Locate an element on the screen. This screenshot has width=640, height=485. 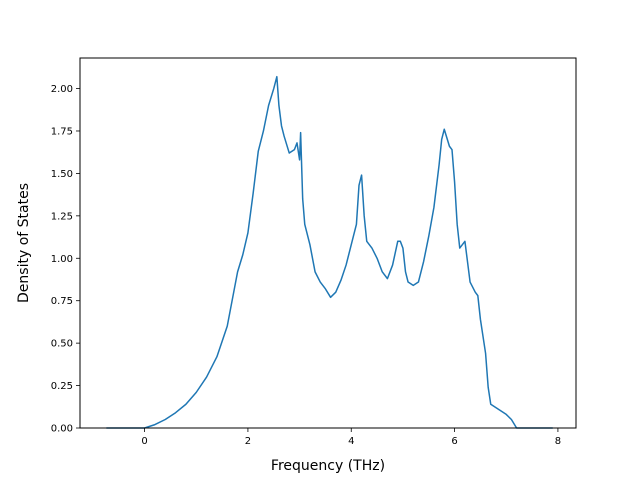
x-tick-label: 0 is located at coordinates (144, 441).